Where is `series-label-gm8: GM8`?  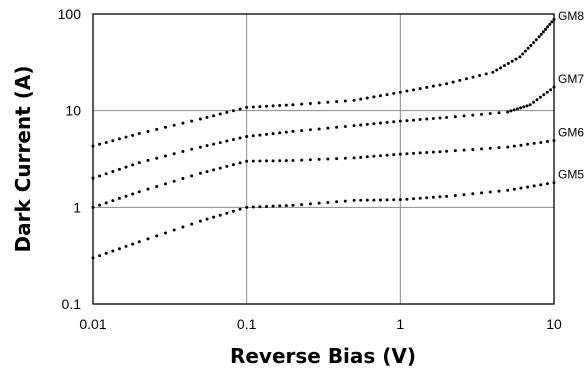 series-label-gm8: GM8 is located at coordinates (571, 16).